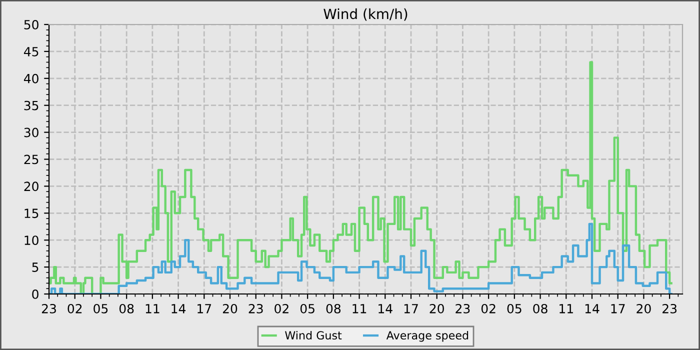 This screenshot has height=350, width=700. I want to click on y-tick-label: 15, so click(31, 213).